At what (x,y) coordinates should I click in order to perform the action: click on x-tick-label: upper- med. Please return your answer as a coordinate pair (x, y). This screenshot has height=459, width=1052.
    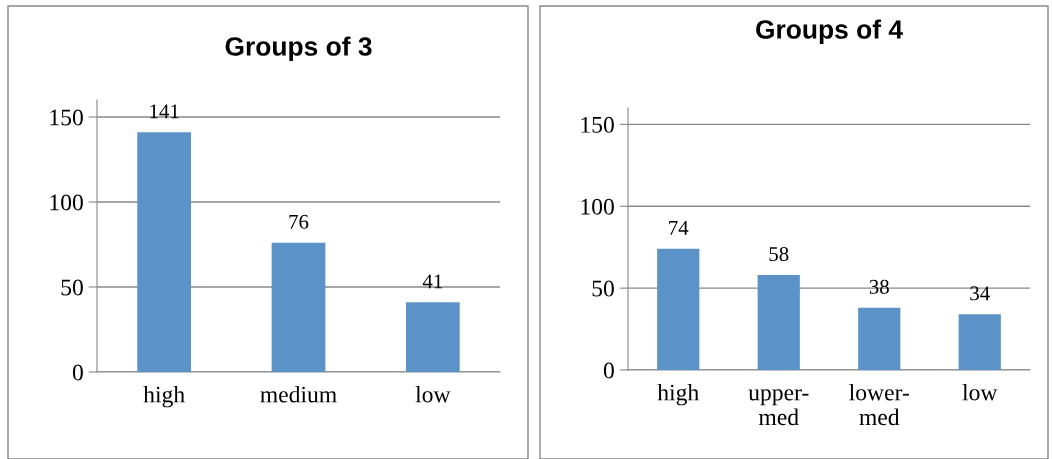
    Looking at the image, I should click on (778, 407).